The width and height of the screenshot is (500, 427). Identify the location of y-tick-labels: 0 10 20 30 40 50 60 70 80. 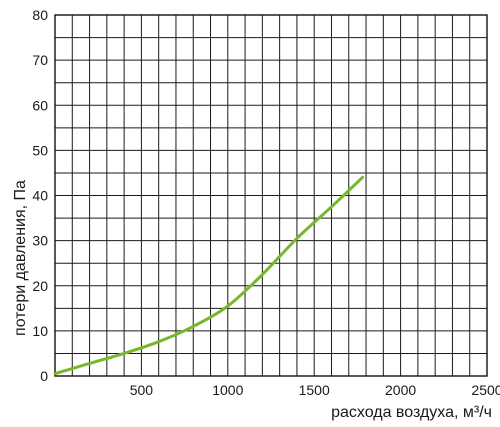
(40, 195).